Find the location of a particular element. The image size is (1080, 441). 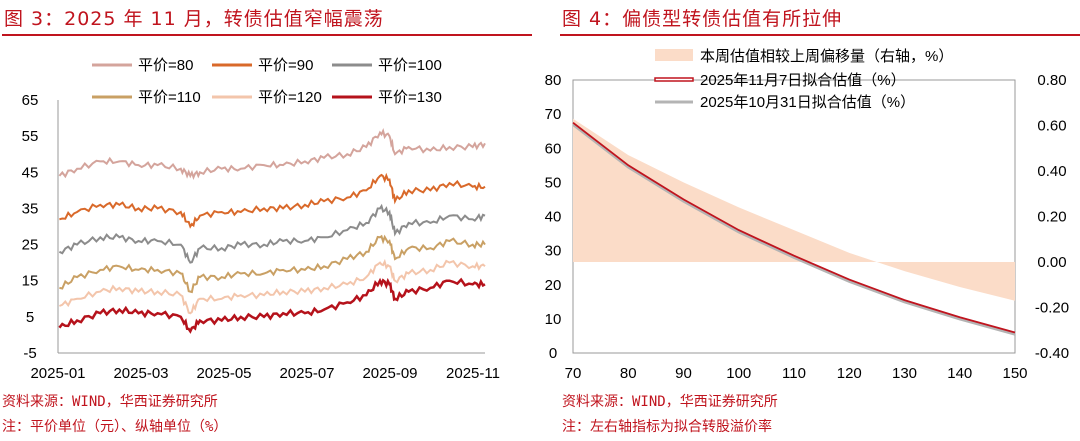

right-x-tick-label: 150 is located at coordinates (1014, 373).